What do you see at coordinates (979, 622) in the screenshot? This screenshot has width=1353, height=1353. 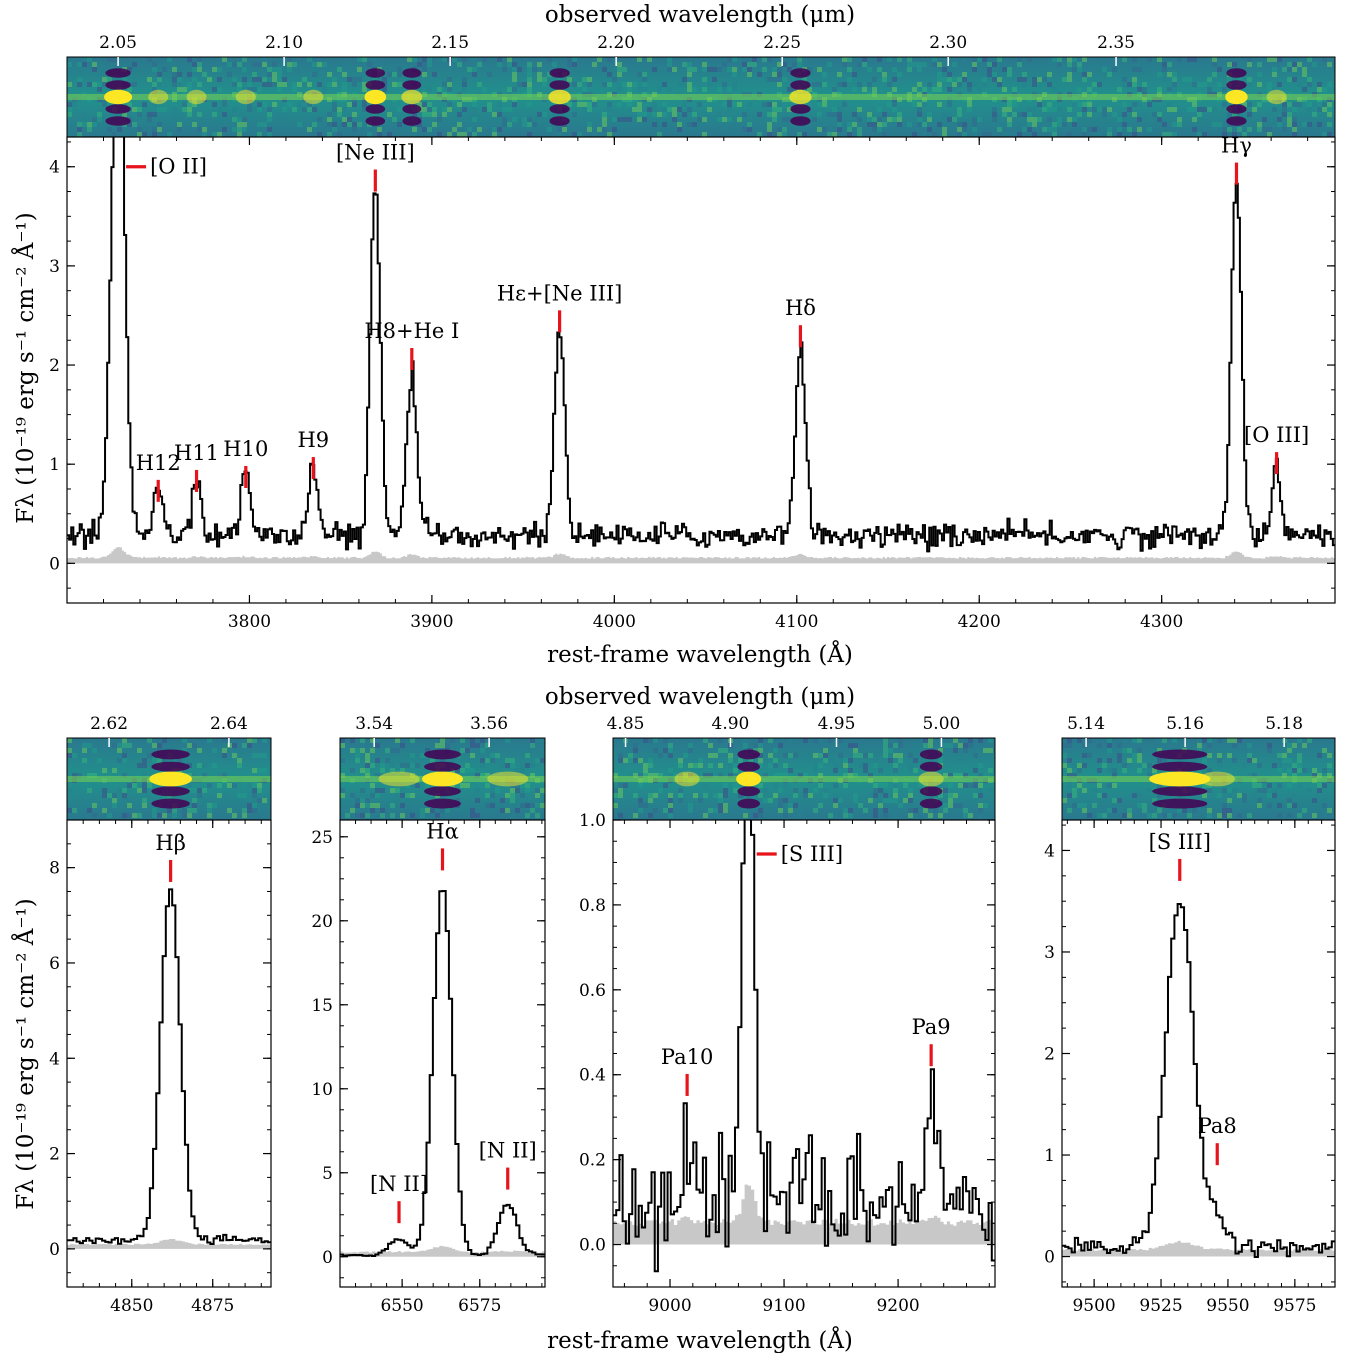 I see `x-tick-label: 4200` at bounding box center [979, 622].